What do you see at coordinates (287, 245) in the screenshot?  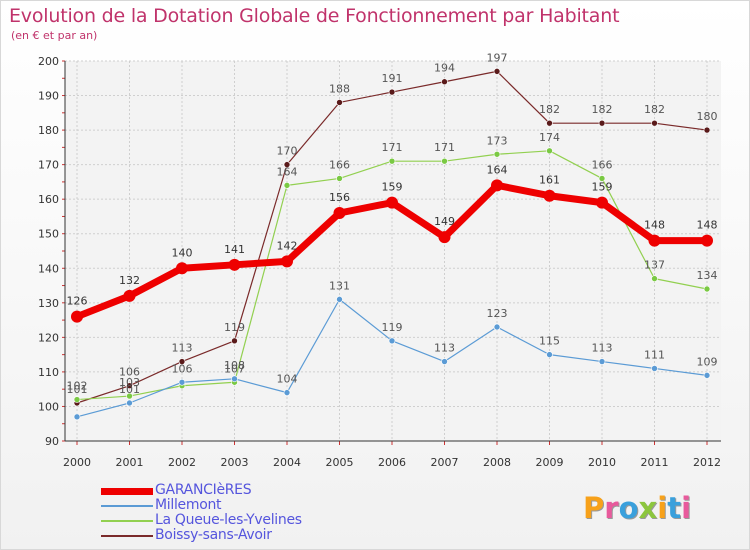 I see `data-label: 142` at bounding box center [287, 245].